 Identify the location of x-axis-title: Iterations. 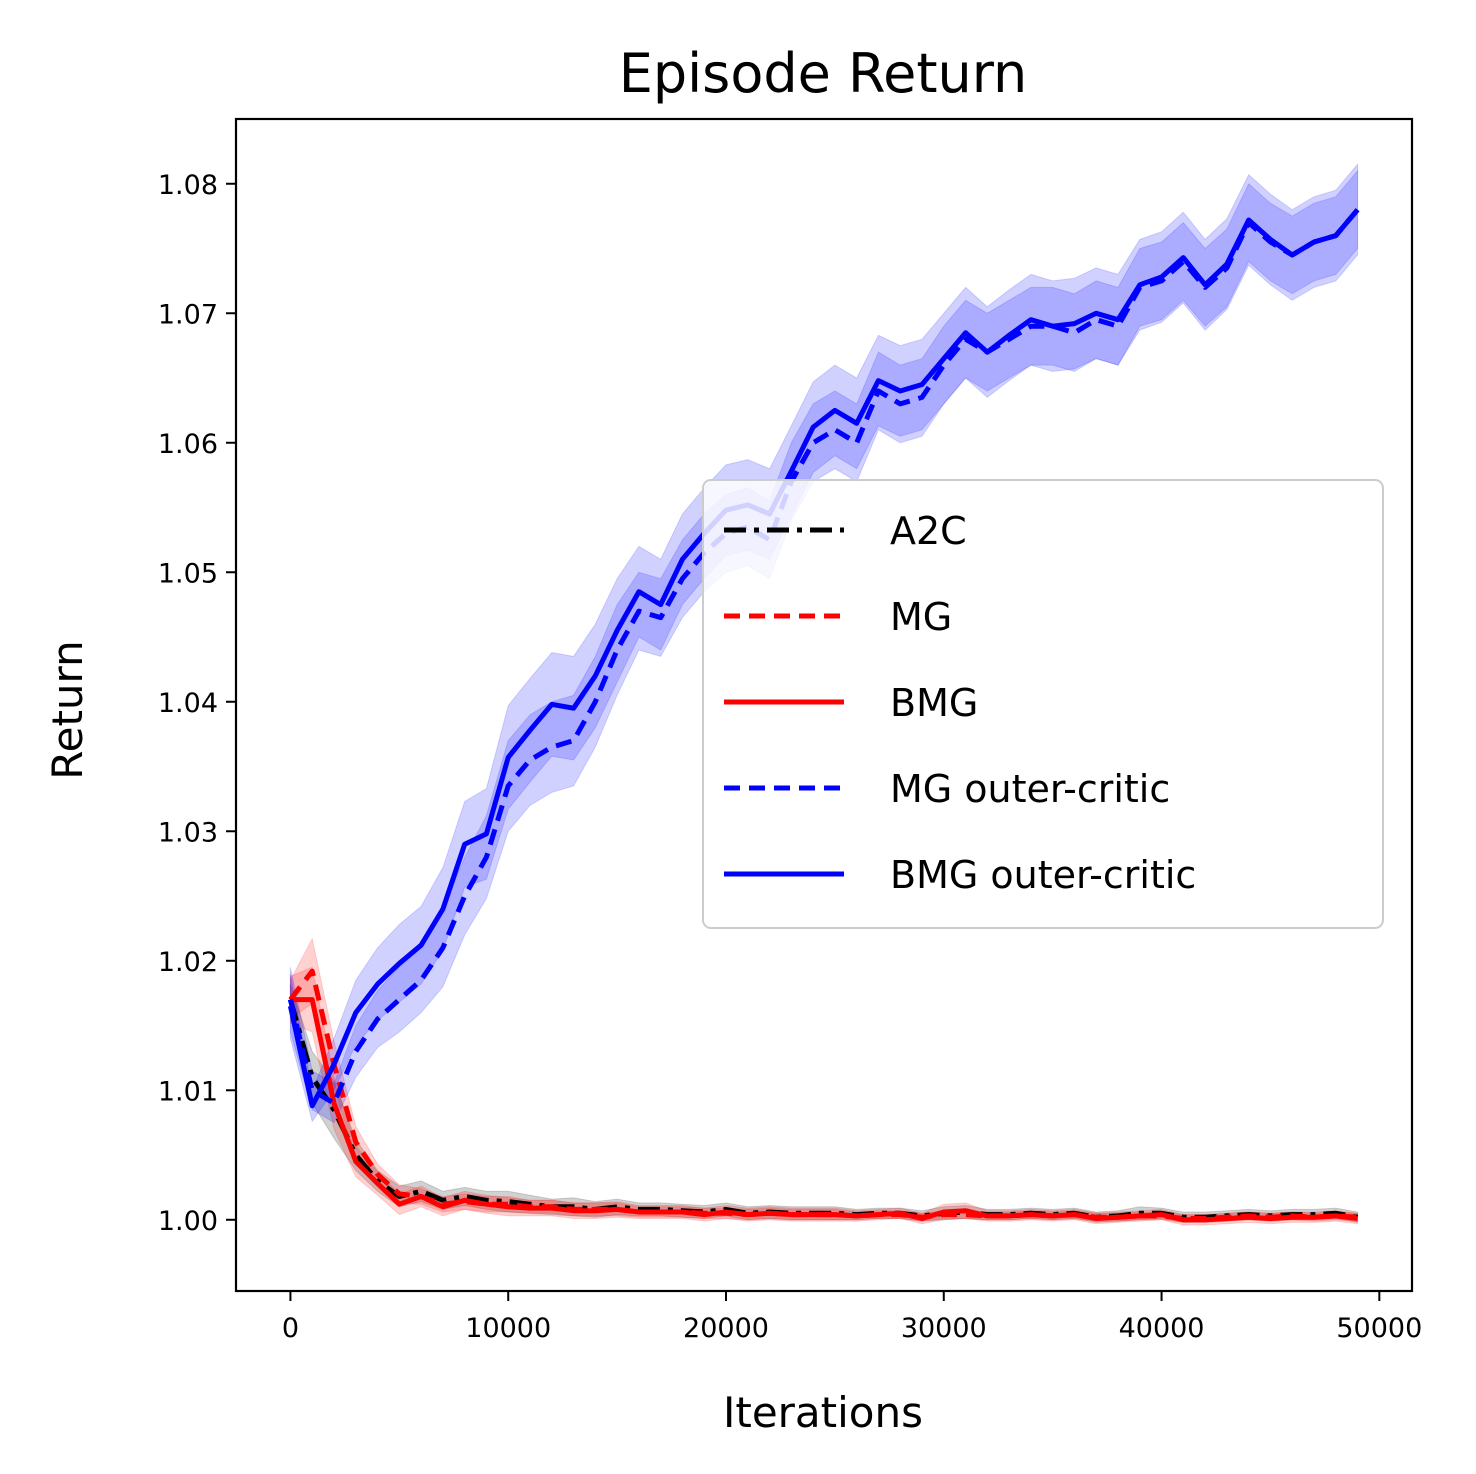
(823, 1412).